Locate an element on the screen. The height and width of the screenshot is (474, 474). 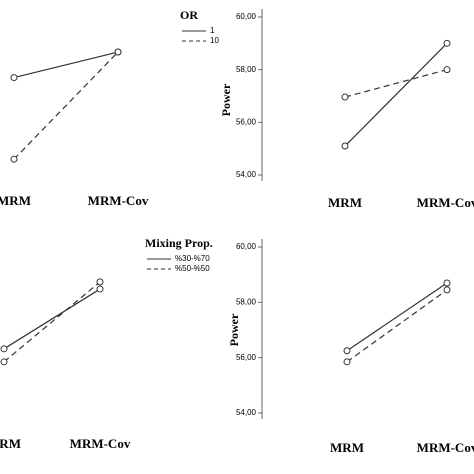
legend-label: %30-%70 is located at coordinates (192, 258).